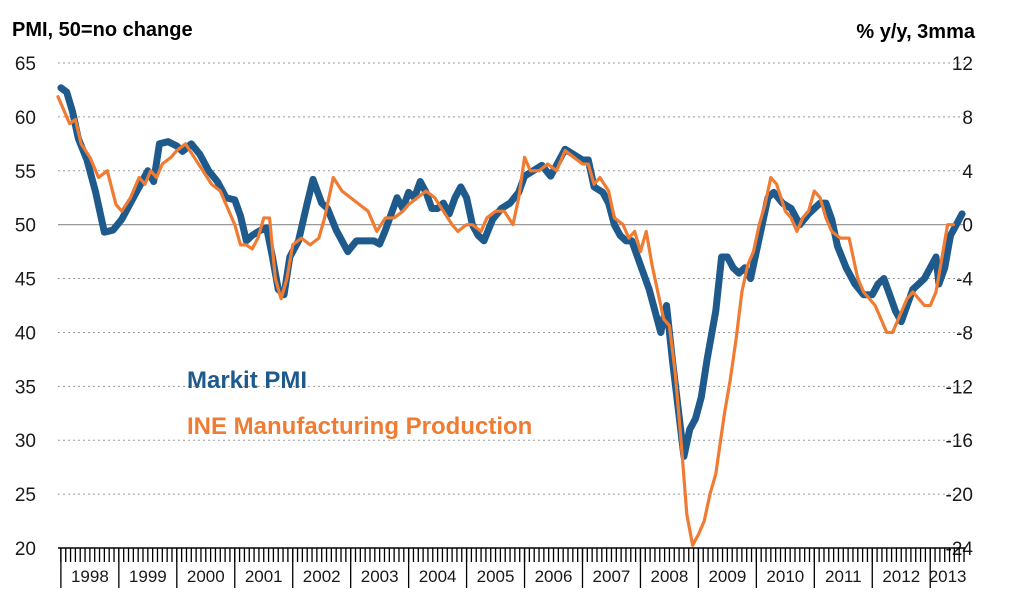 Image resolution: width=1024 pixels, height=612 pixels. What do you see at coordinates (25, 441) in the screenshot?
I see `left-tick-label: 30` at bounding box center [25, 441].